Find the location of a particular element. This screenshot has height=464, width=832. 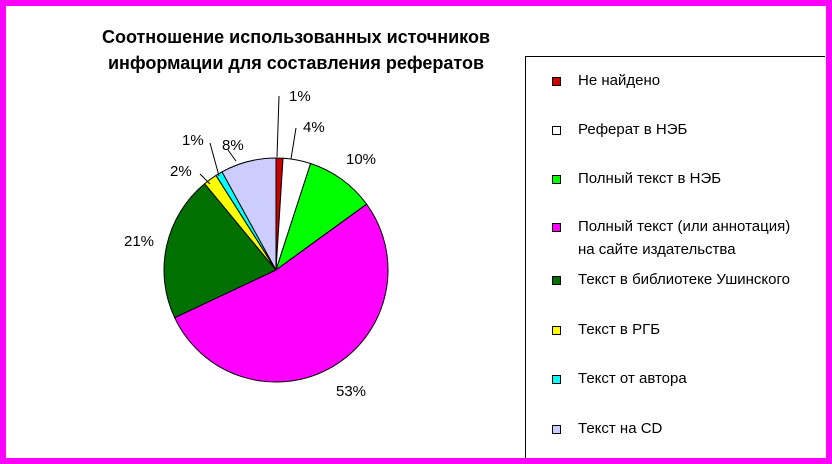

legend-label: Полный текст (или аннотация) is located at coordinates (684, 226).